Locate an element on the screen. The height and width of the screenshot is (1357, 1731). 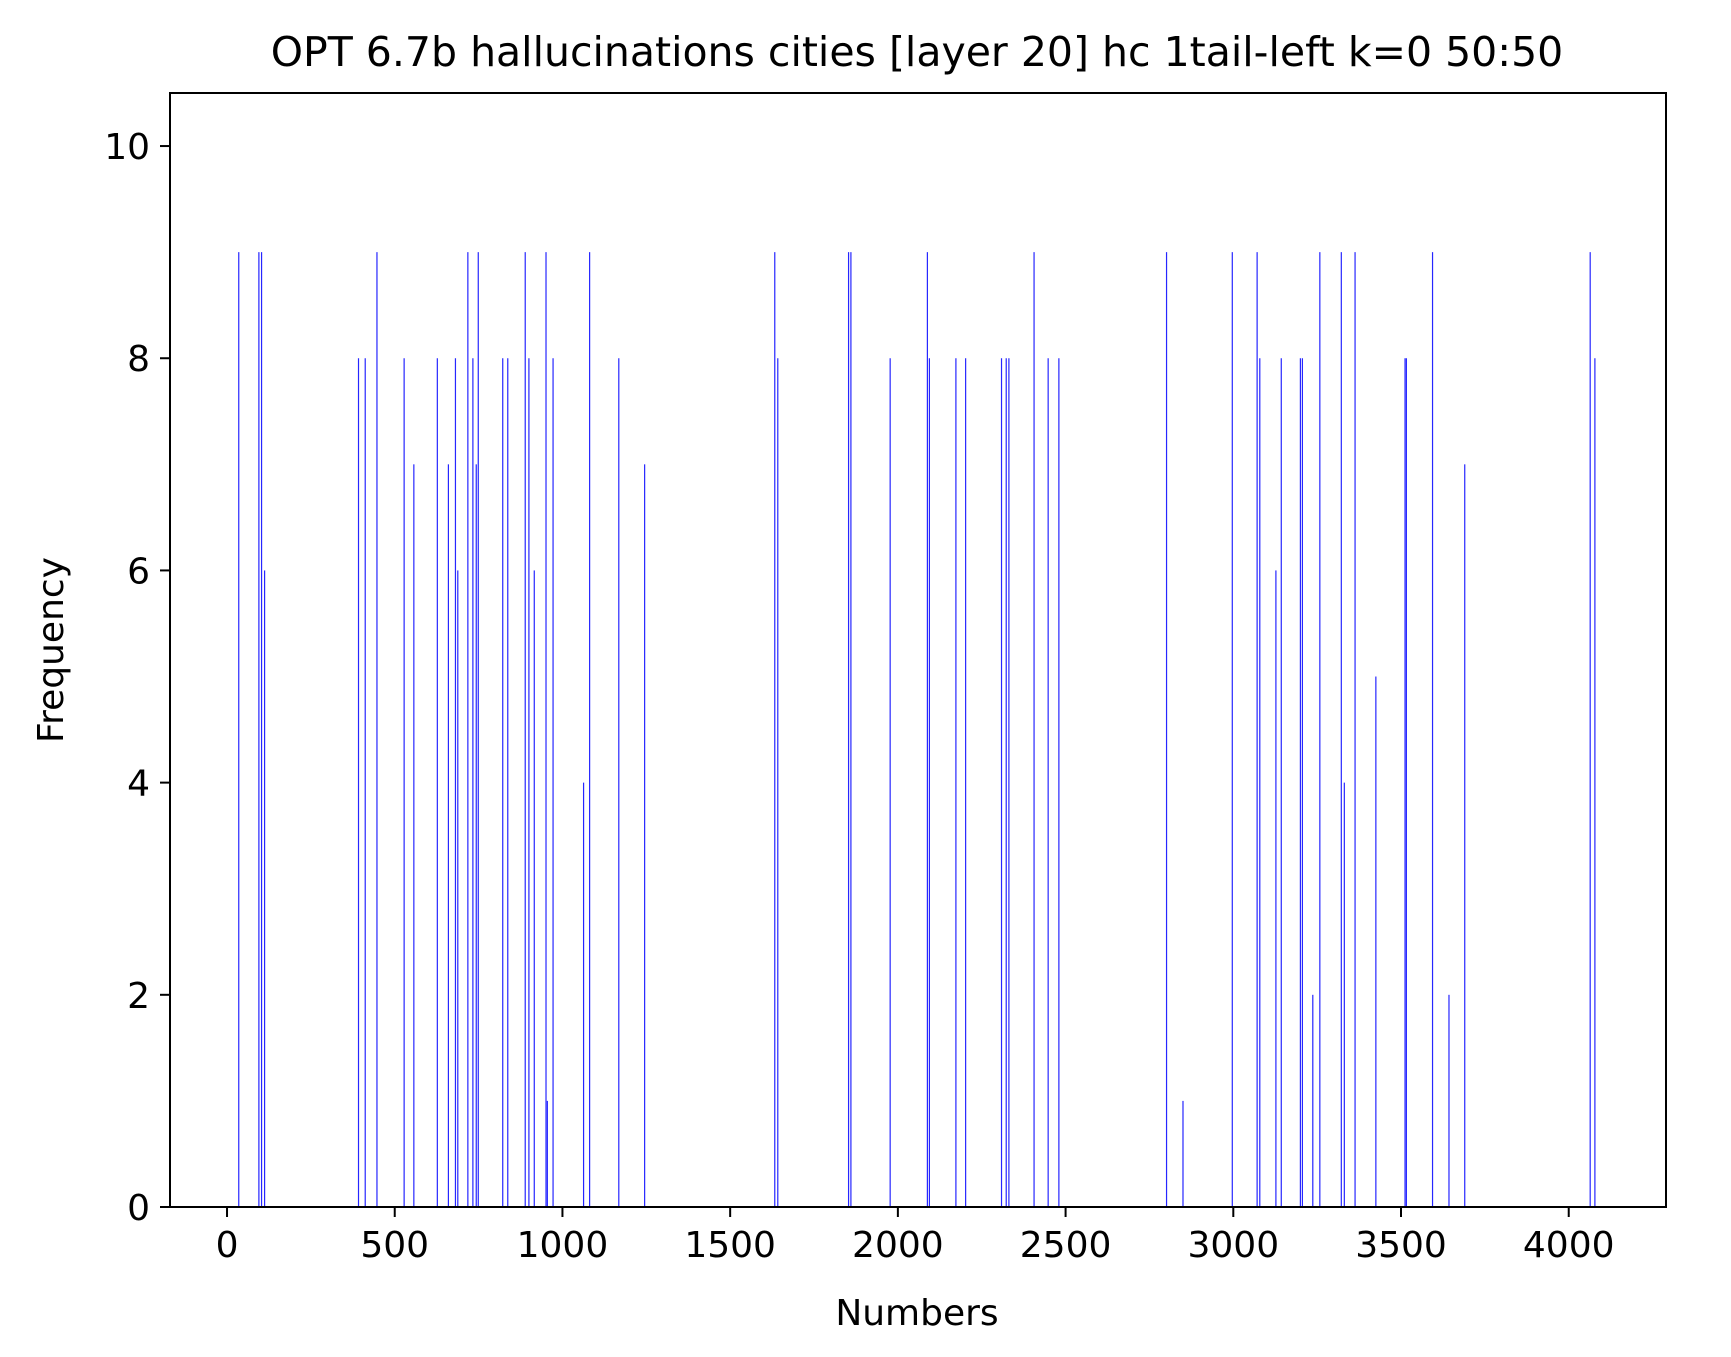
x-tick-label: 3000 is located at coordinates (1233, 1245).